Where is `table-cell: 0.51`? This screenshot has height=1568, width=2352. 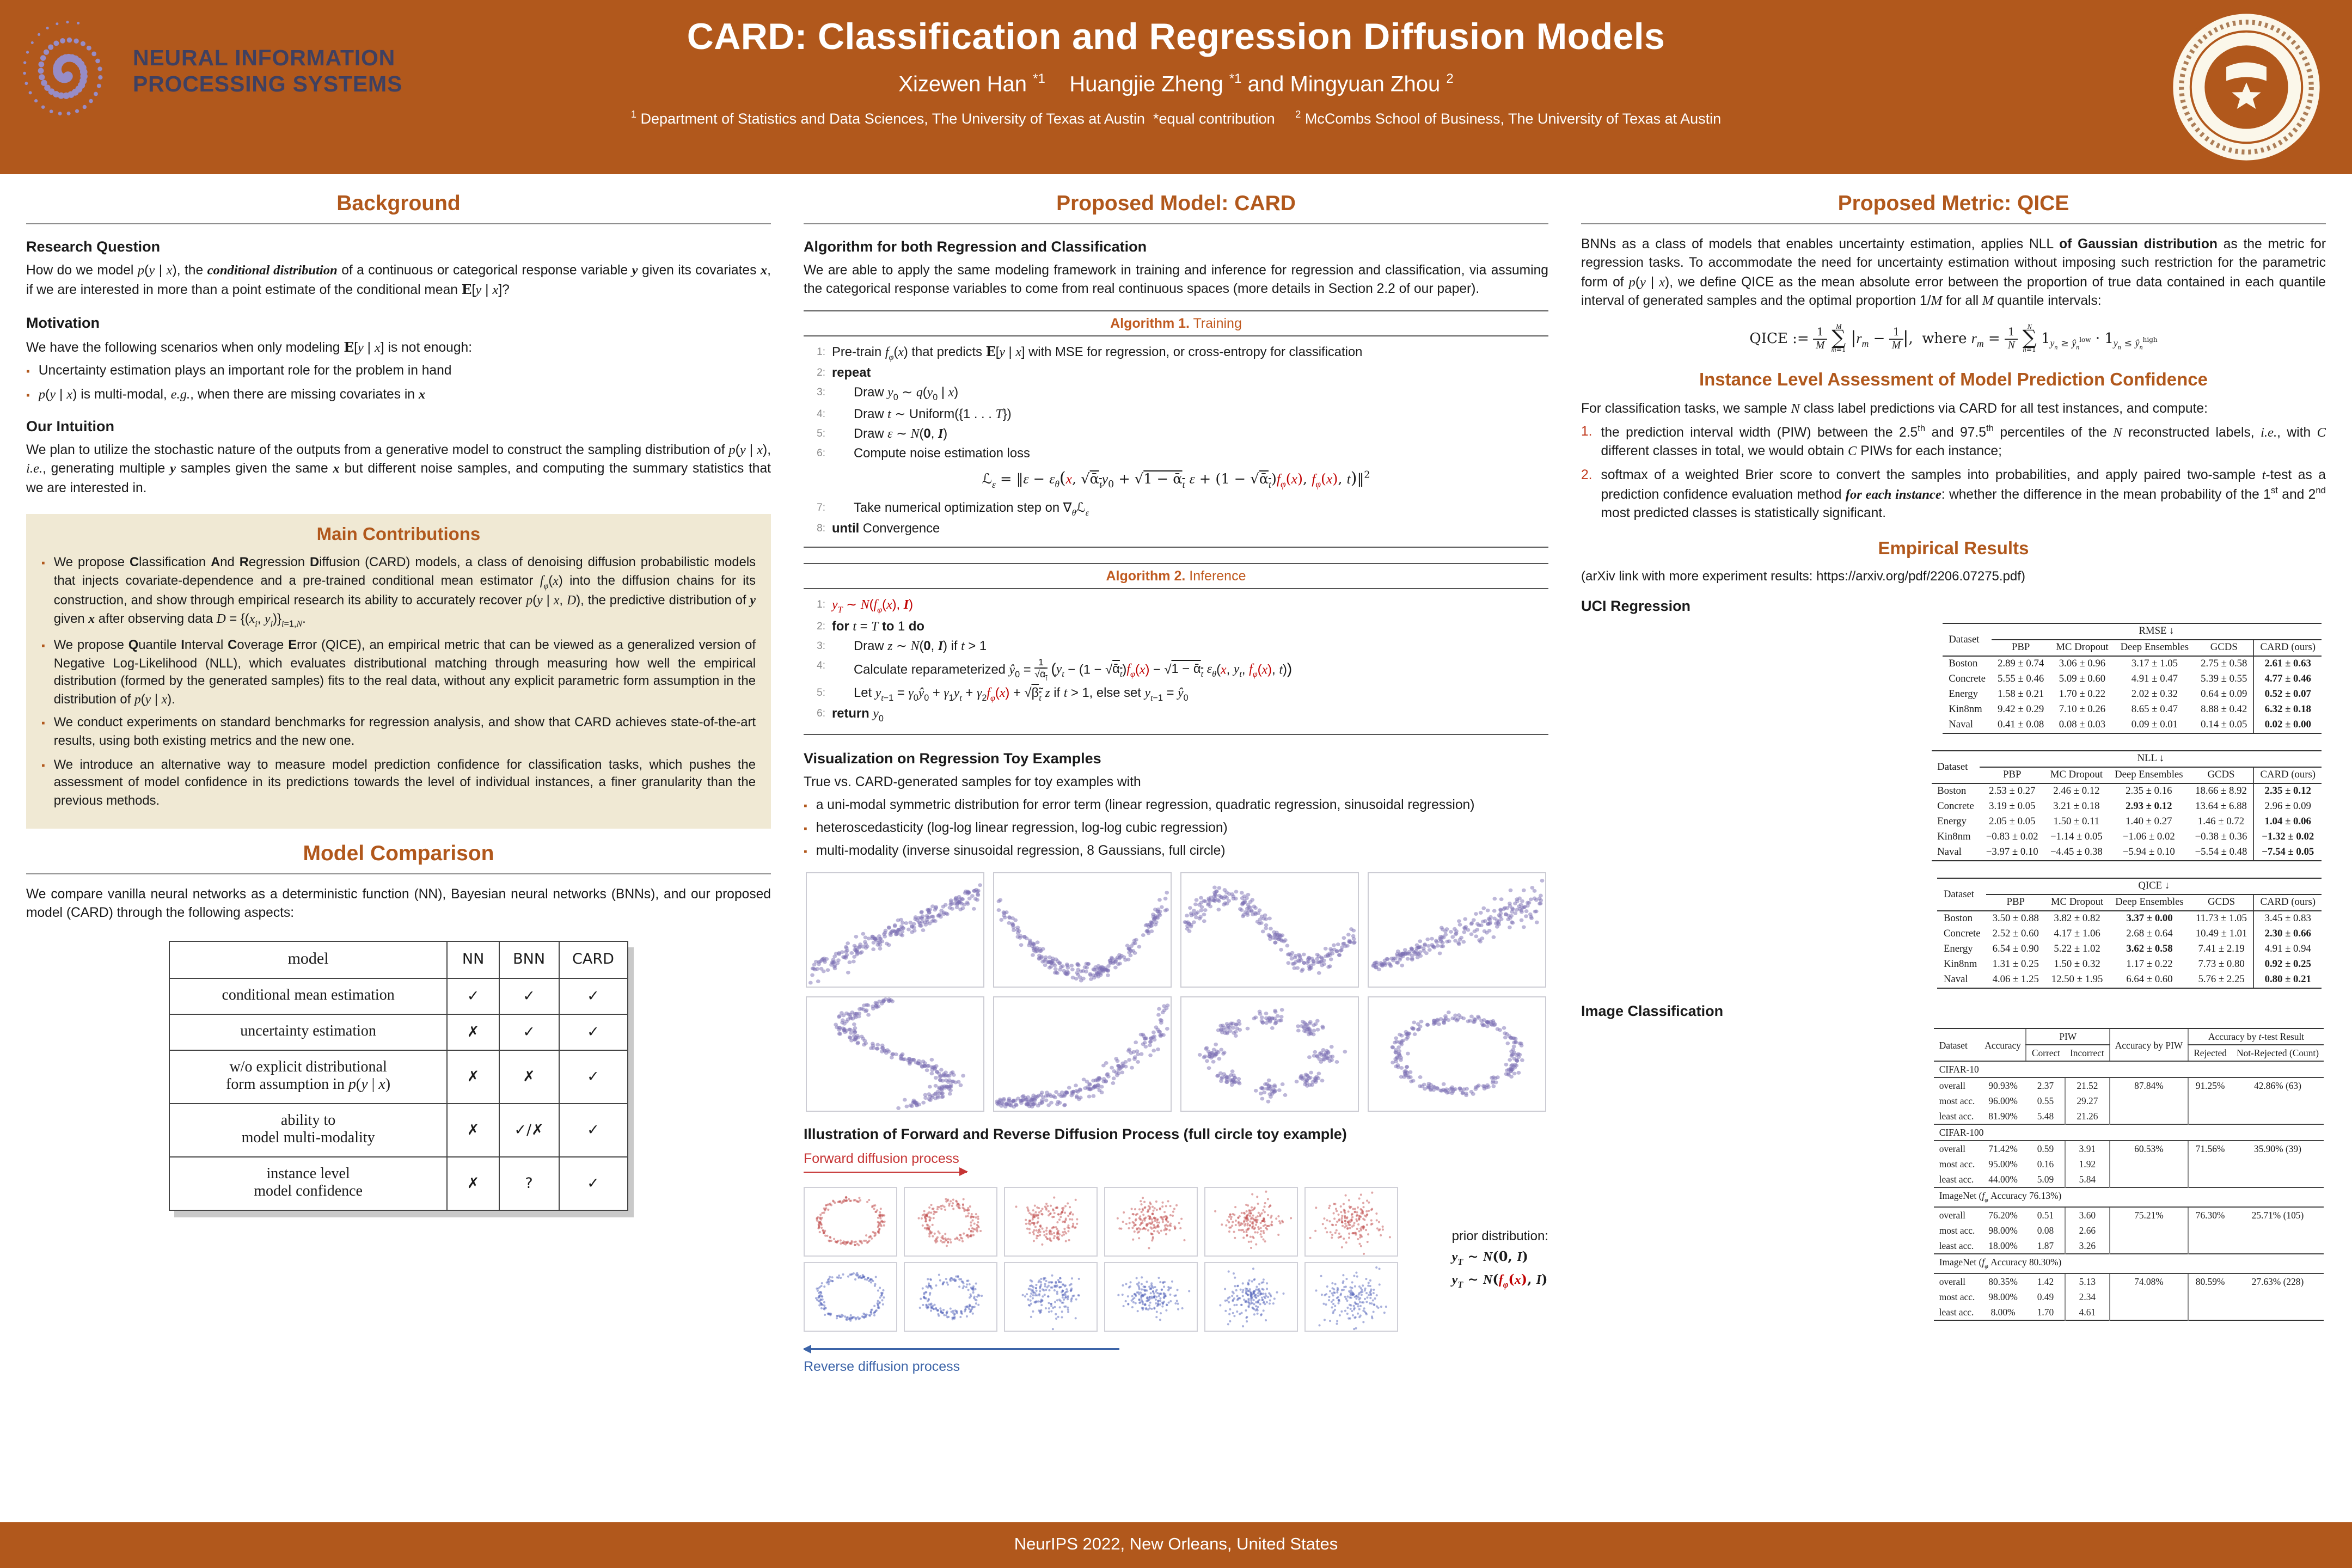 table-cell: 0.51 is located at coordinates (2045, 1215).